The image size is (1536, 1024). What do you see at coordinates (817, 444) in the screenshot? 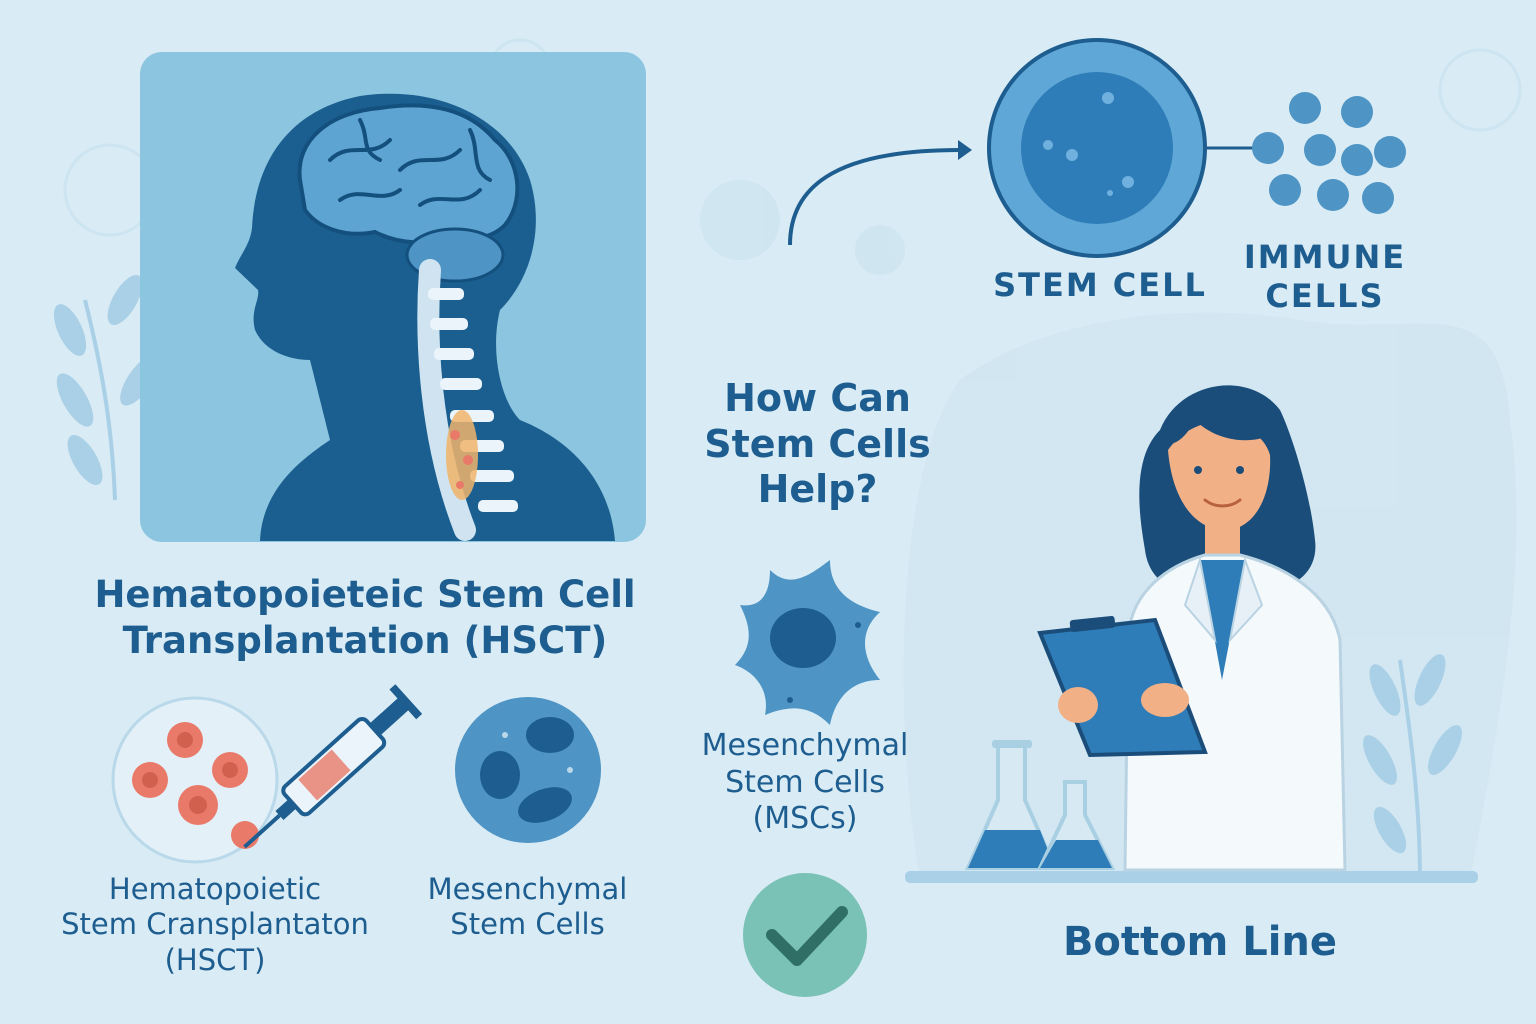
I see `question-heading: How Can Stem Cells Help?` at bounding box center [817, 444].